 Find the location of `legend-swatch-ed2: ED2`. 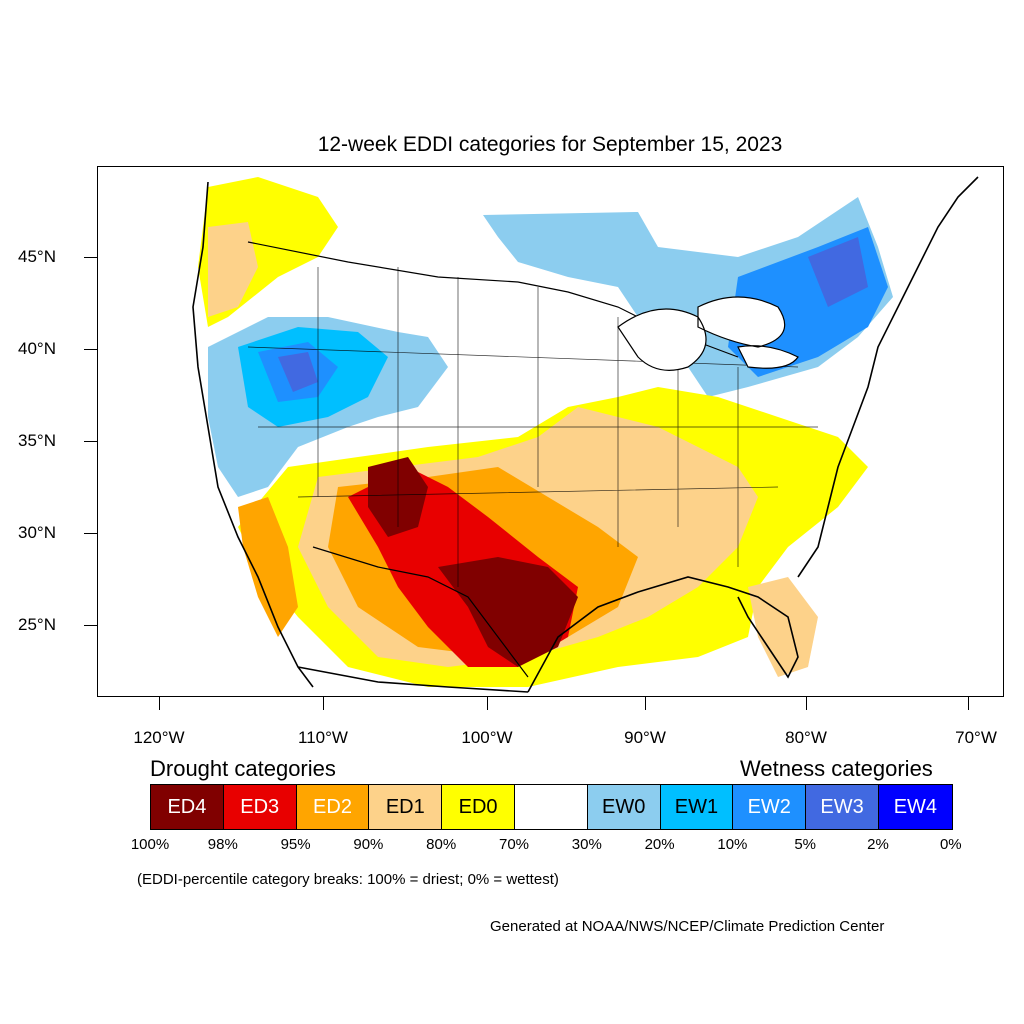

legend-swatch-ed2: ED2 is located at coordinates (333, 807).